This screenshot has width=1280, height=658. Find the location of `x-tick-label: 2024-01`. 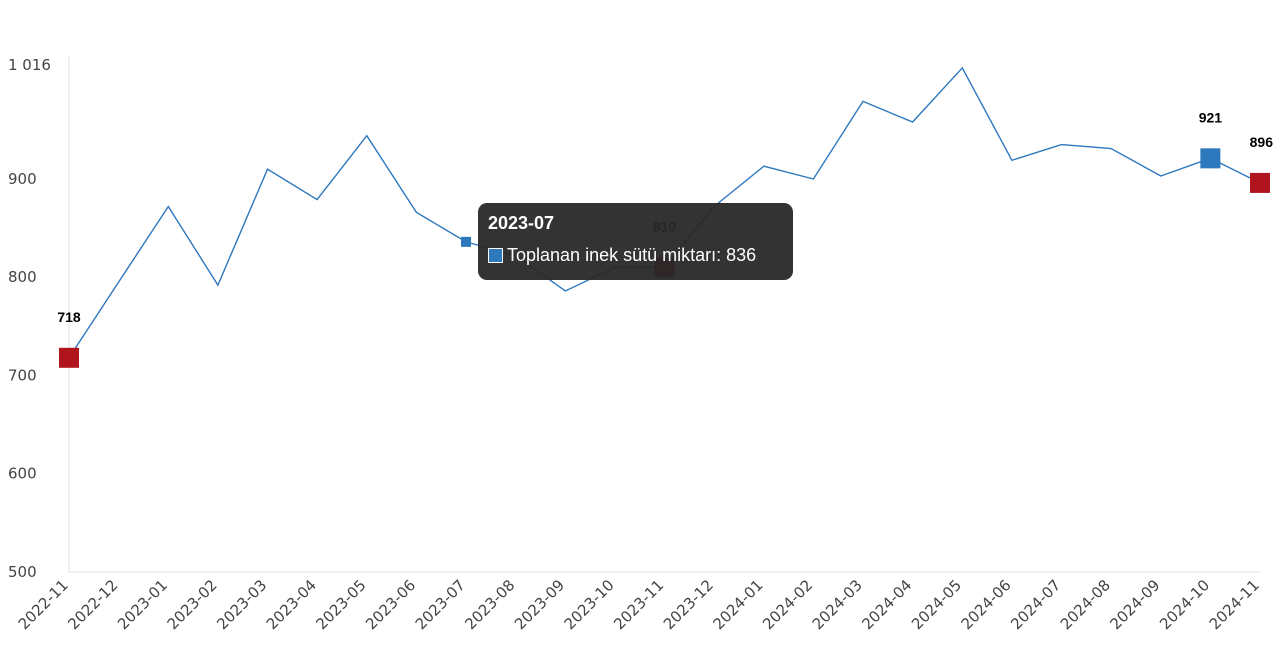

x-tick-label: 2024-01 is located at coordinates (738, 604).